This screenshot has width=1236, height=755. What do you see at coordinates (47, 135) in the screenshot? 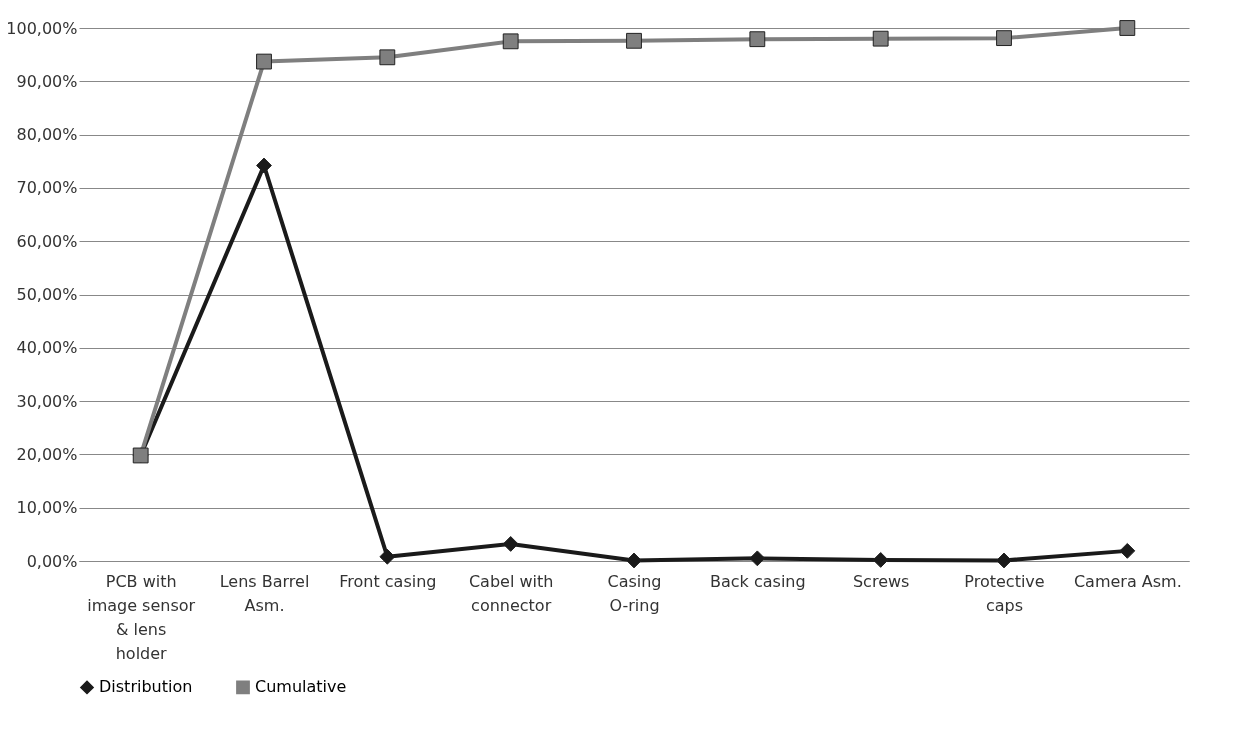
I see `y-tick-label: 80,00%` at bounding box center [47, 135].